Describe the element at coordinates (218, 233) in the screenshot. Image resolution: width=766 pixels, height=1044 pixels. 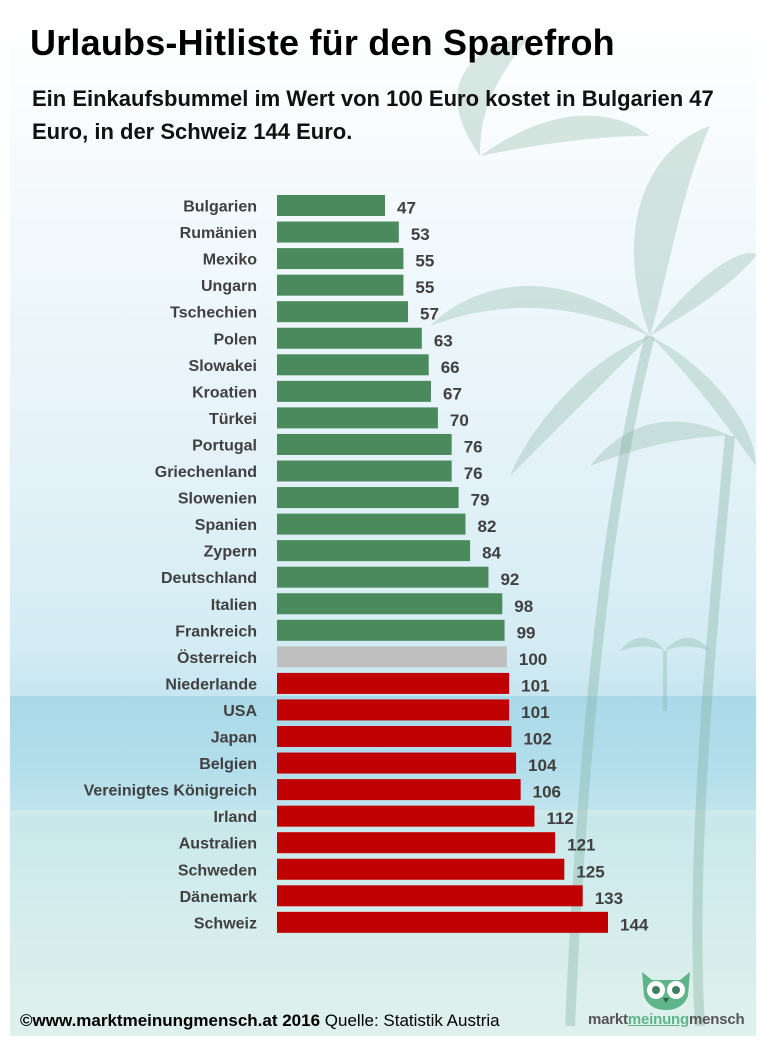
I see `category-label: Rumänien` at that location.